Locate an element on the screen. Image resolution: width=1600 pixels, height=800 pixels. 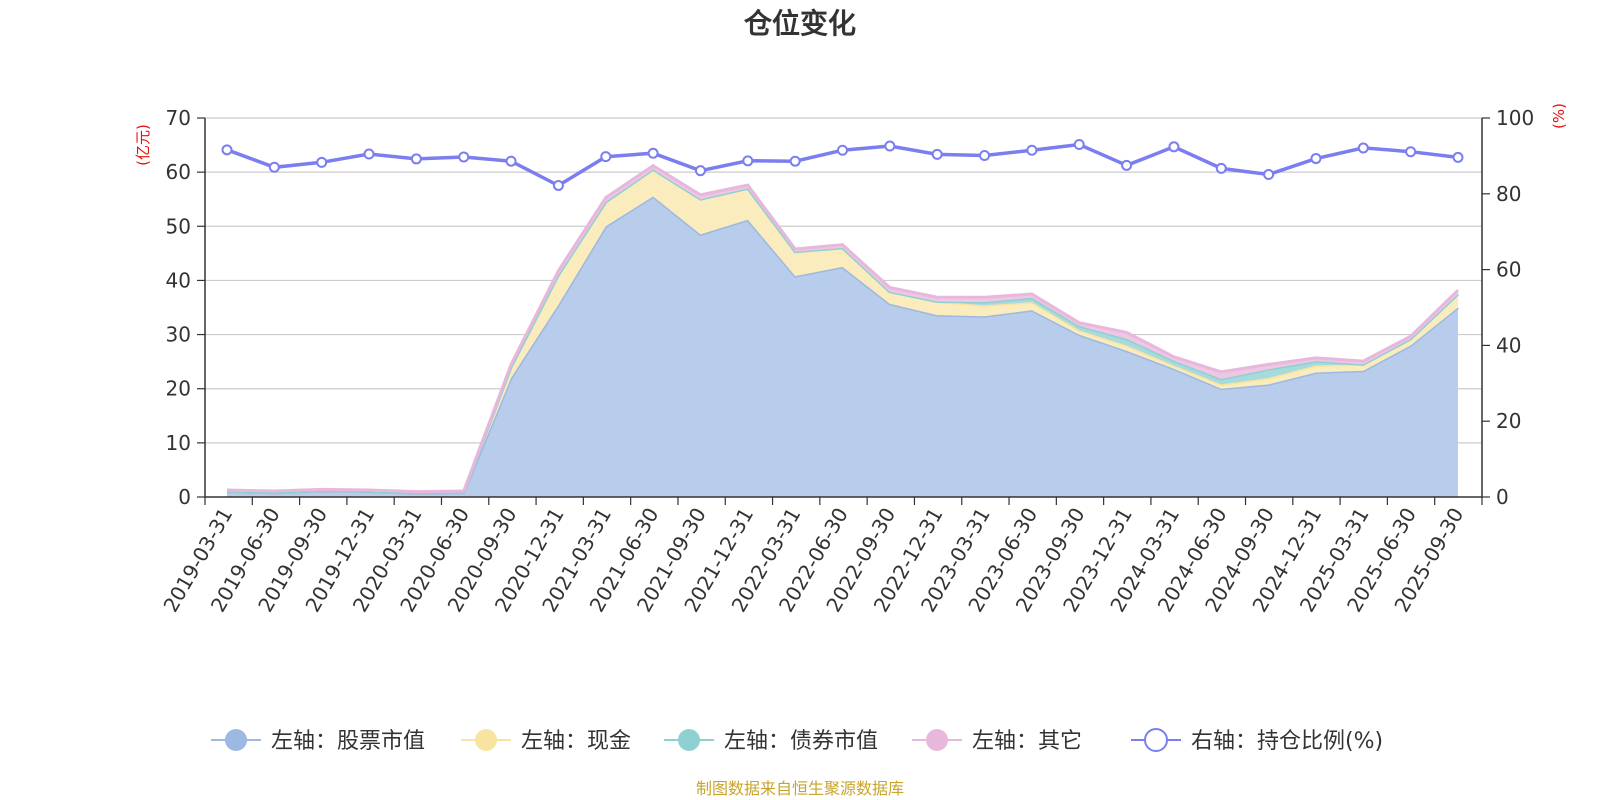
right-tick-label: 40 is located at coordinates (1508, 345).